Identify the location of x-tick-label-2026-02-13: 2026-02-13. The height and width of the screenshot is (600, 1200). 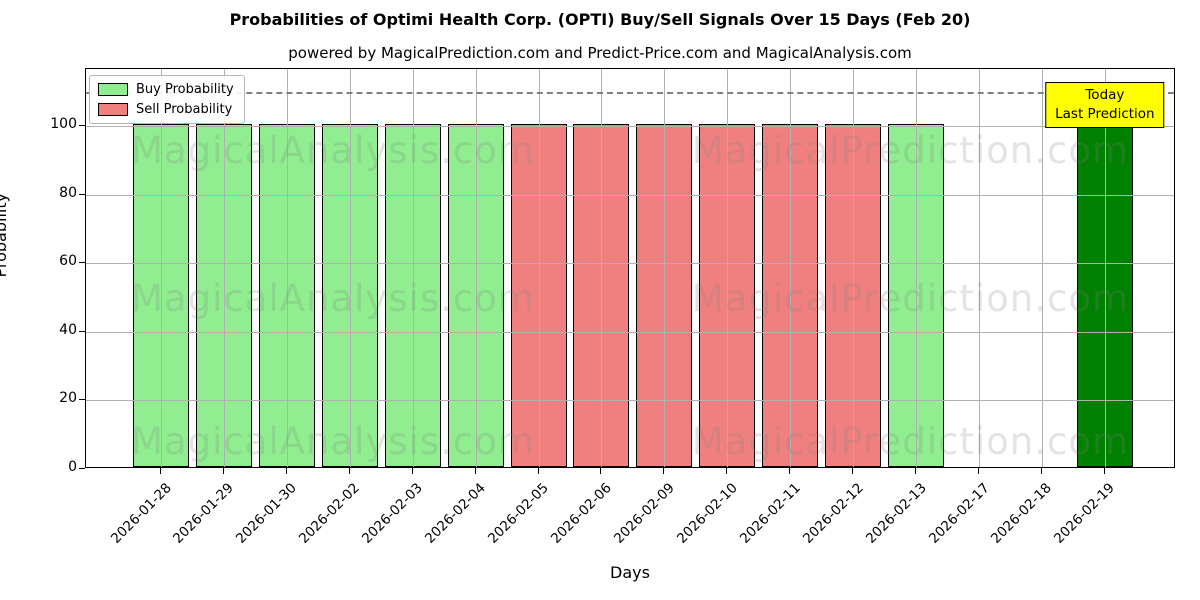
(896, 513).